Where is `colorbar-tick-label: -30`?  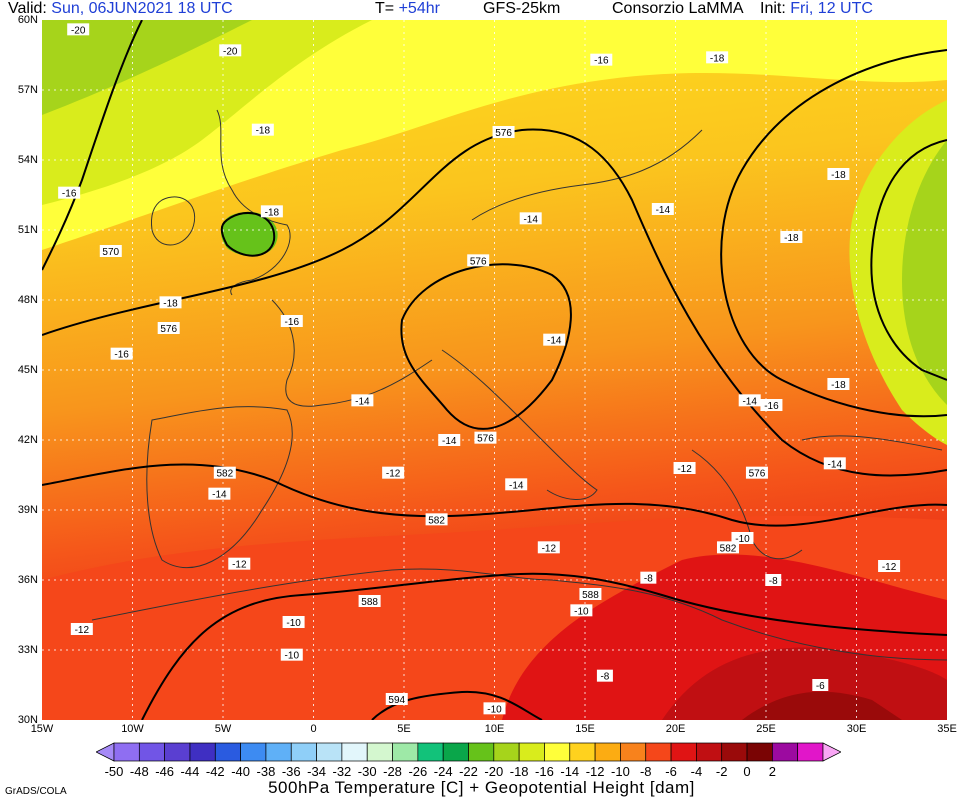 colorbar-tick-label: -30 is located at coordinates (367, 771).